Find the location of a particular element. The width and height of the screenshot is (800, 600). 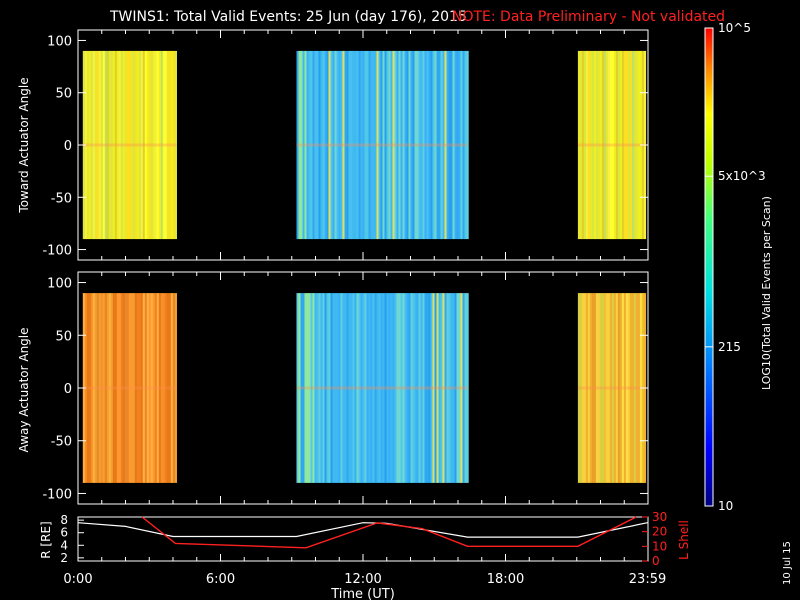

y-tick-label: -100 is located at coordinates (57, 251).